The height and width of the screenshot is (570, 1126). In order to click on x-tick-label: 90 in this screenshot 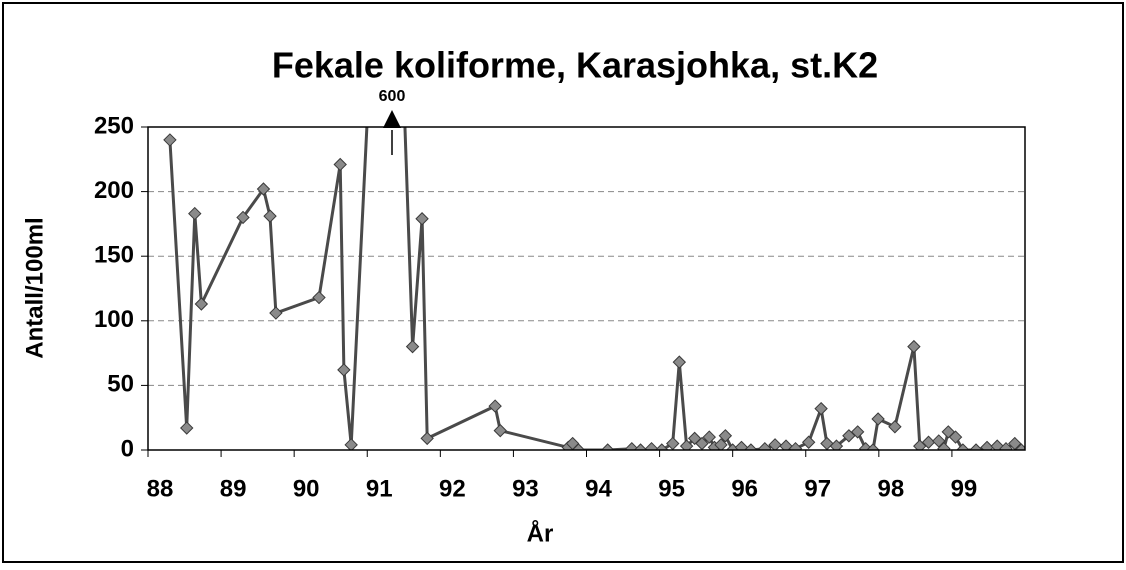, I will do `click(306, 488)`.